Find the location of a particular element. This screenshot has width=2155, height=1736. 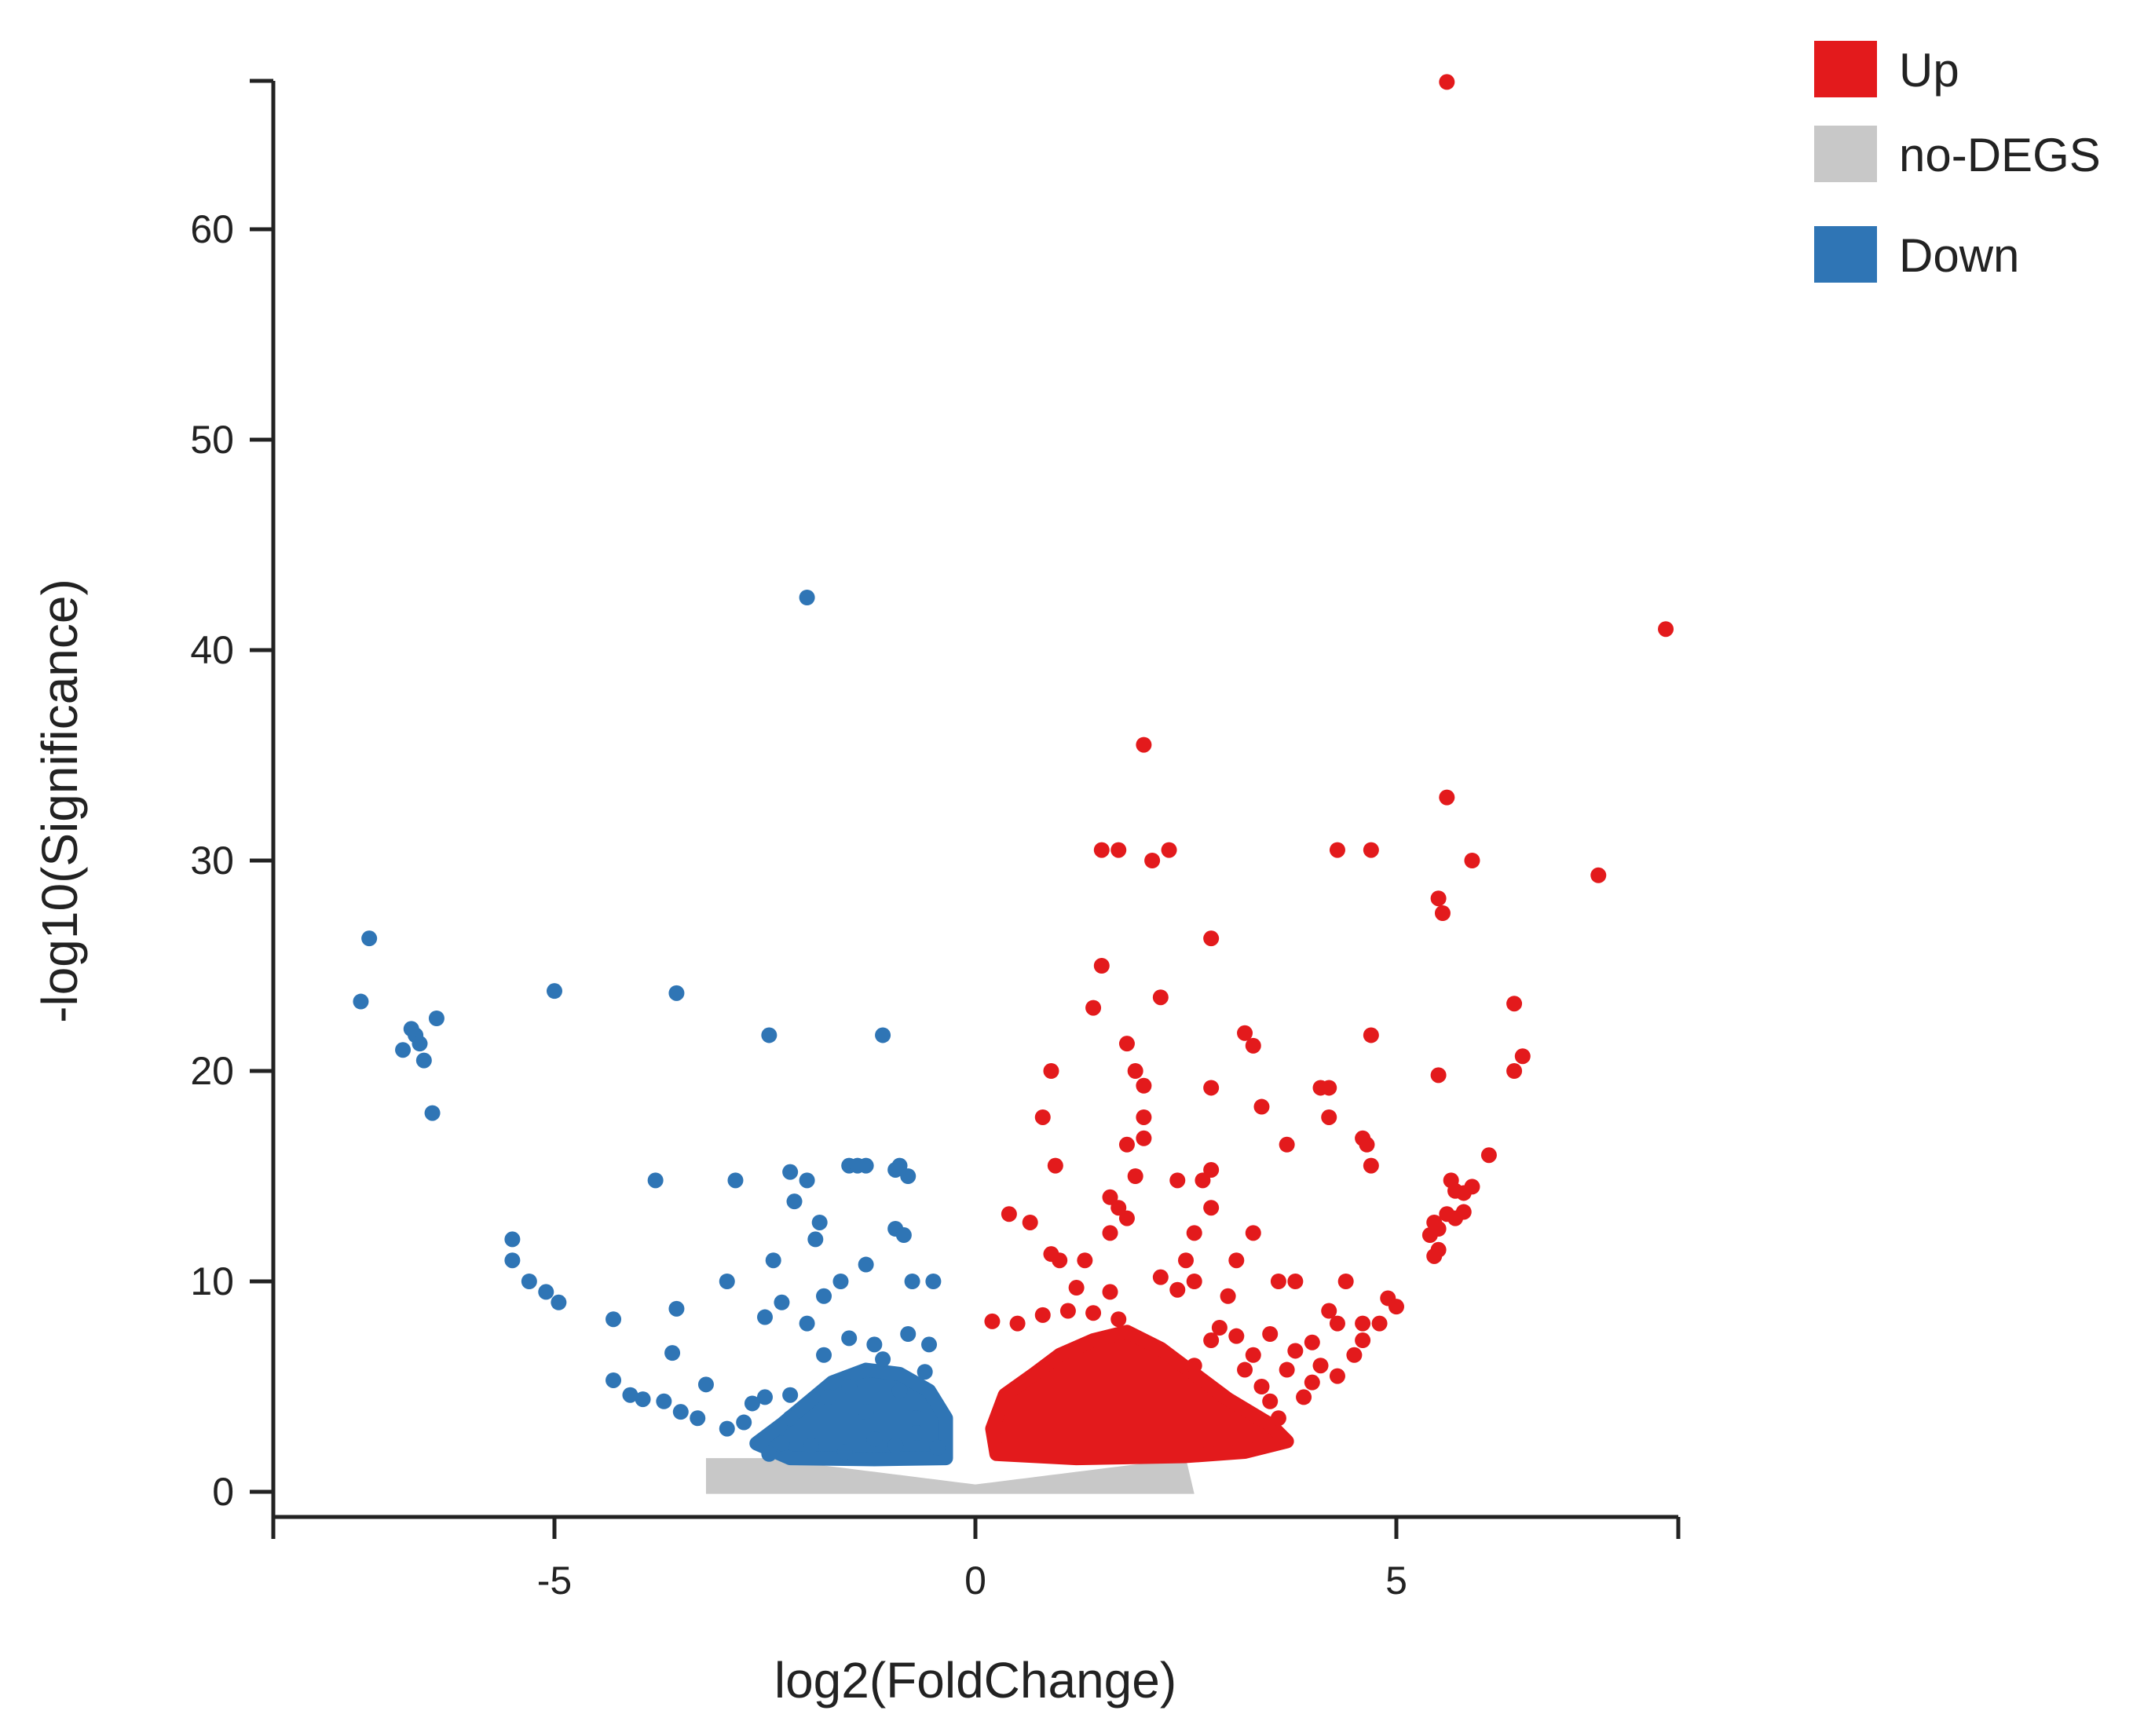

legend-label-down: Down is located at coordinates (1959, 255).